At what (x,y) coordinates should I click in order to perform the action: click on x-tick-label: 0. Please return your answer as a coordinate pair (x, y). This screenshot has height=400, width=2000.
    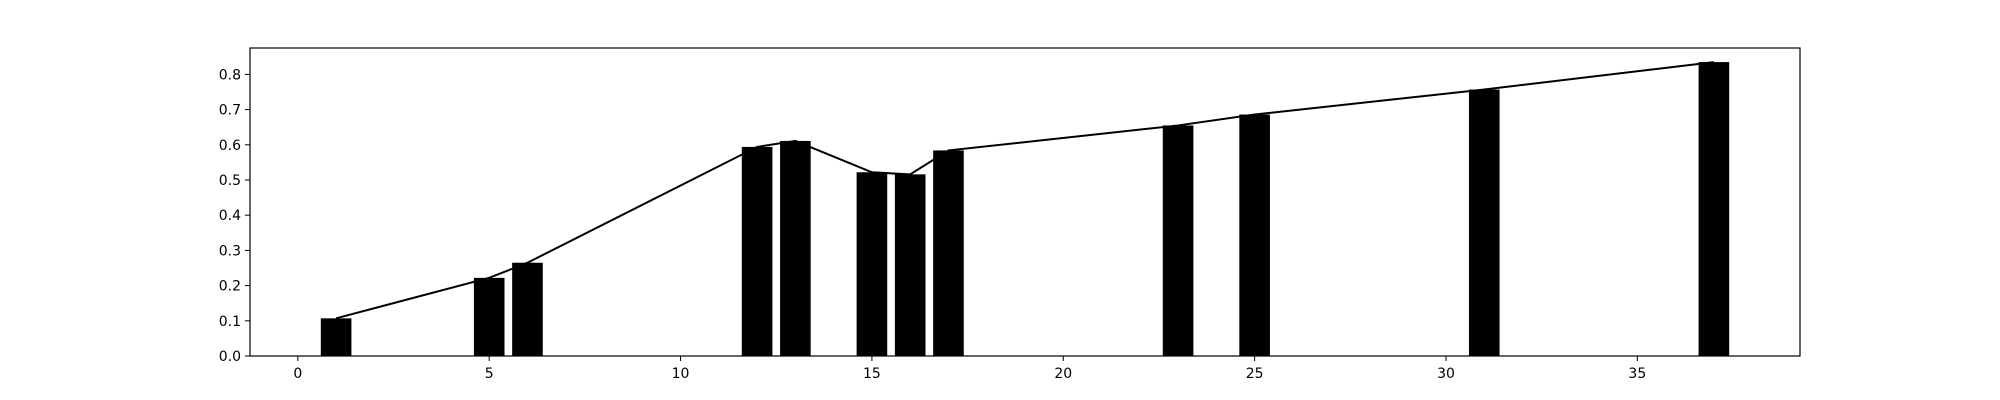
    Looking at the image, I should click on (297, 374).